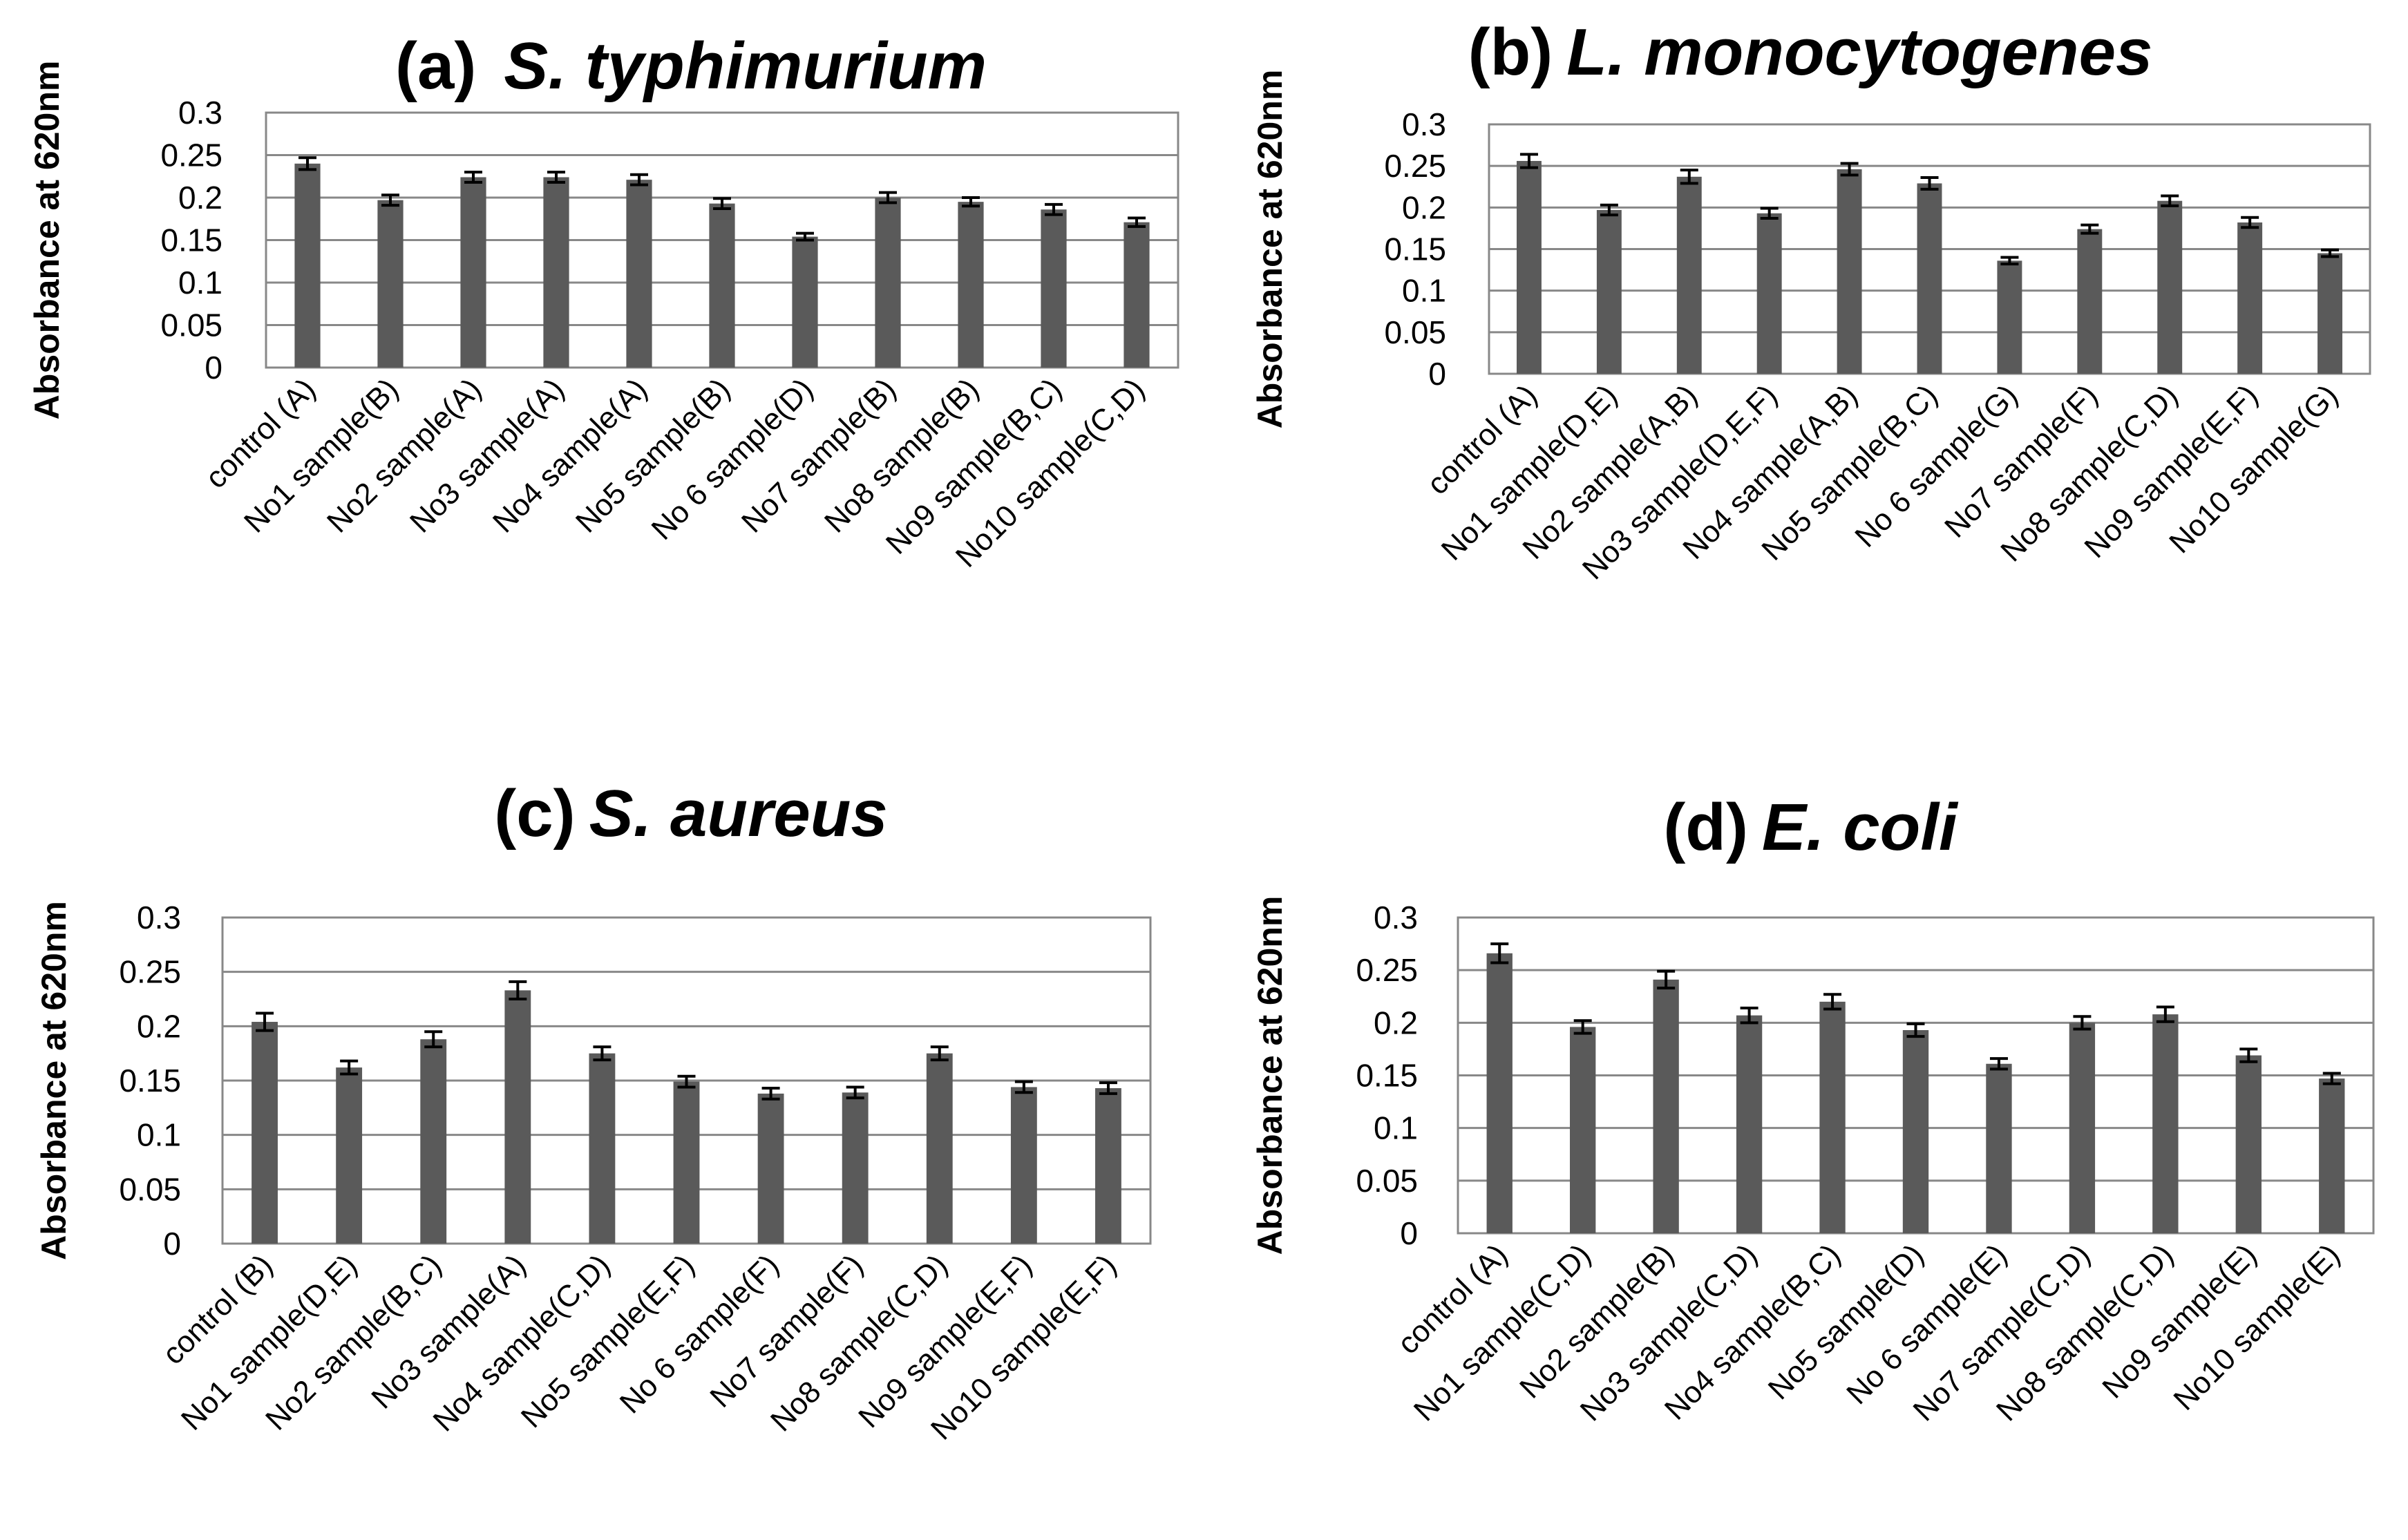  What do you see at coordinates (54, 1081) in the screenshot?
I see `ylabel-c: Absorbance at 620nm` at bounding box center [54, 1081].